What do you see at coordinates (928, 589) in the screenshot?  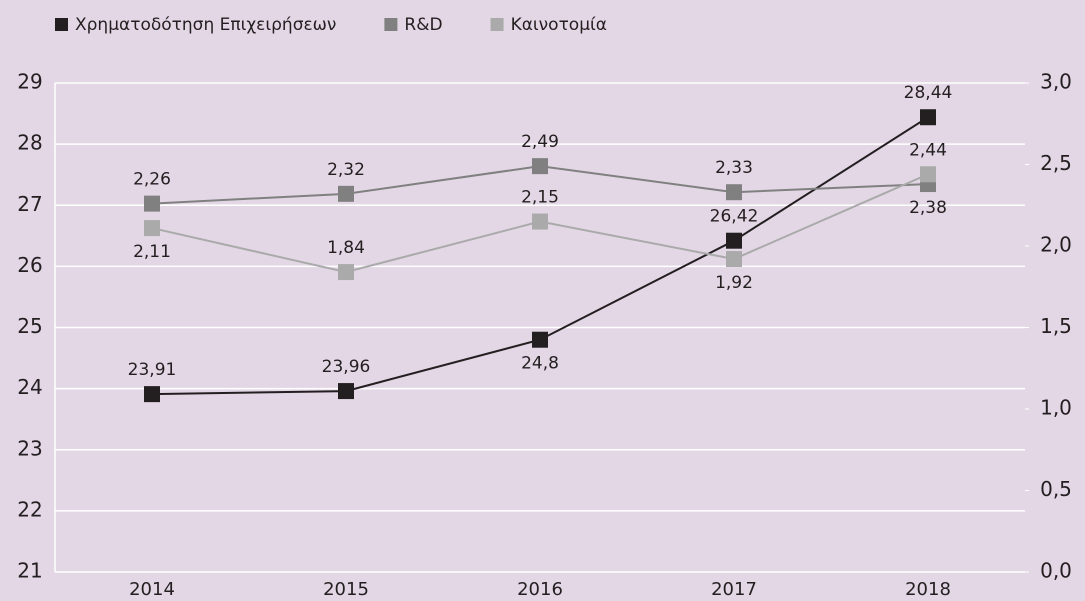 I see `x-tick-label: 2018` at bounding box center [928, 589].